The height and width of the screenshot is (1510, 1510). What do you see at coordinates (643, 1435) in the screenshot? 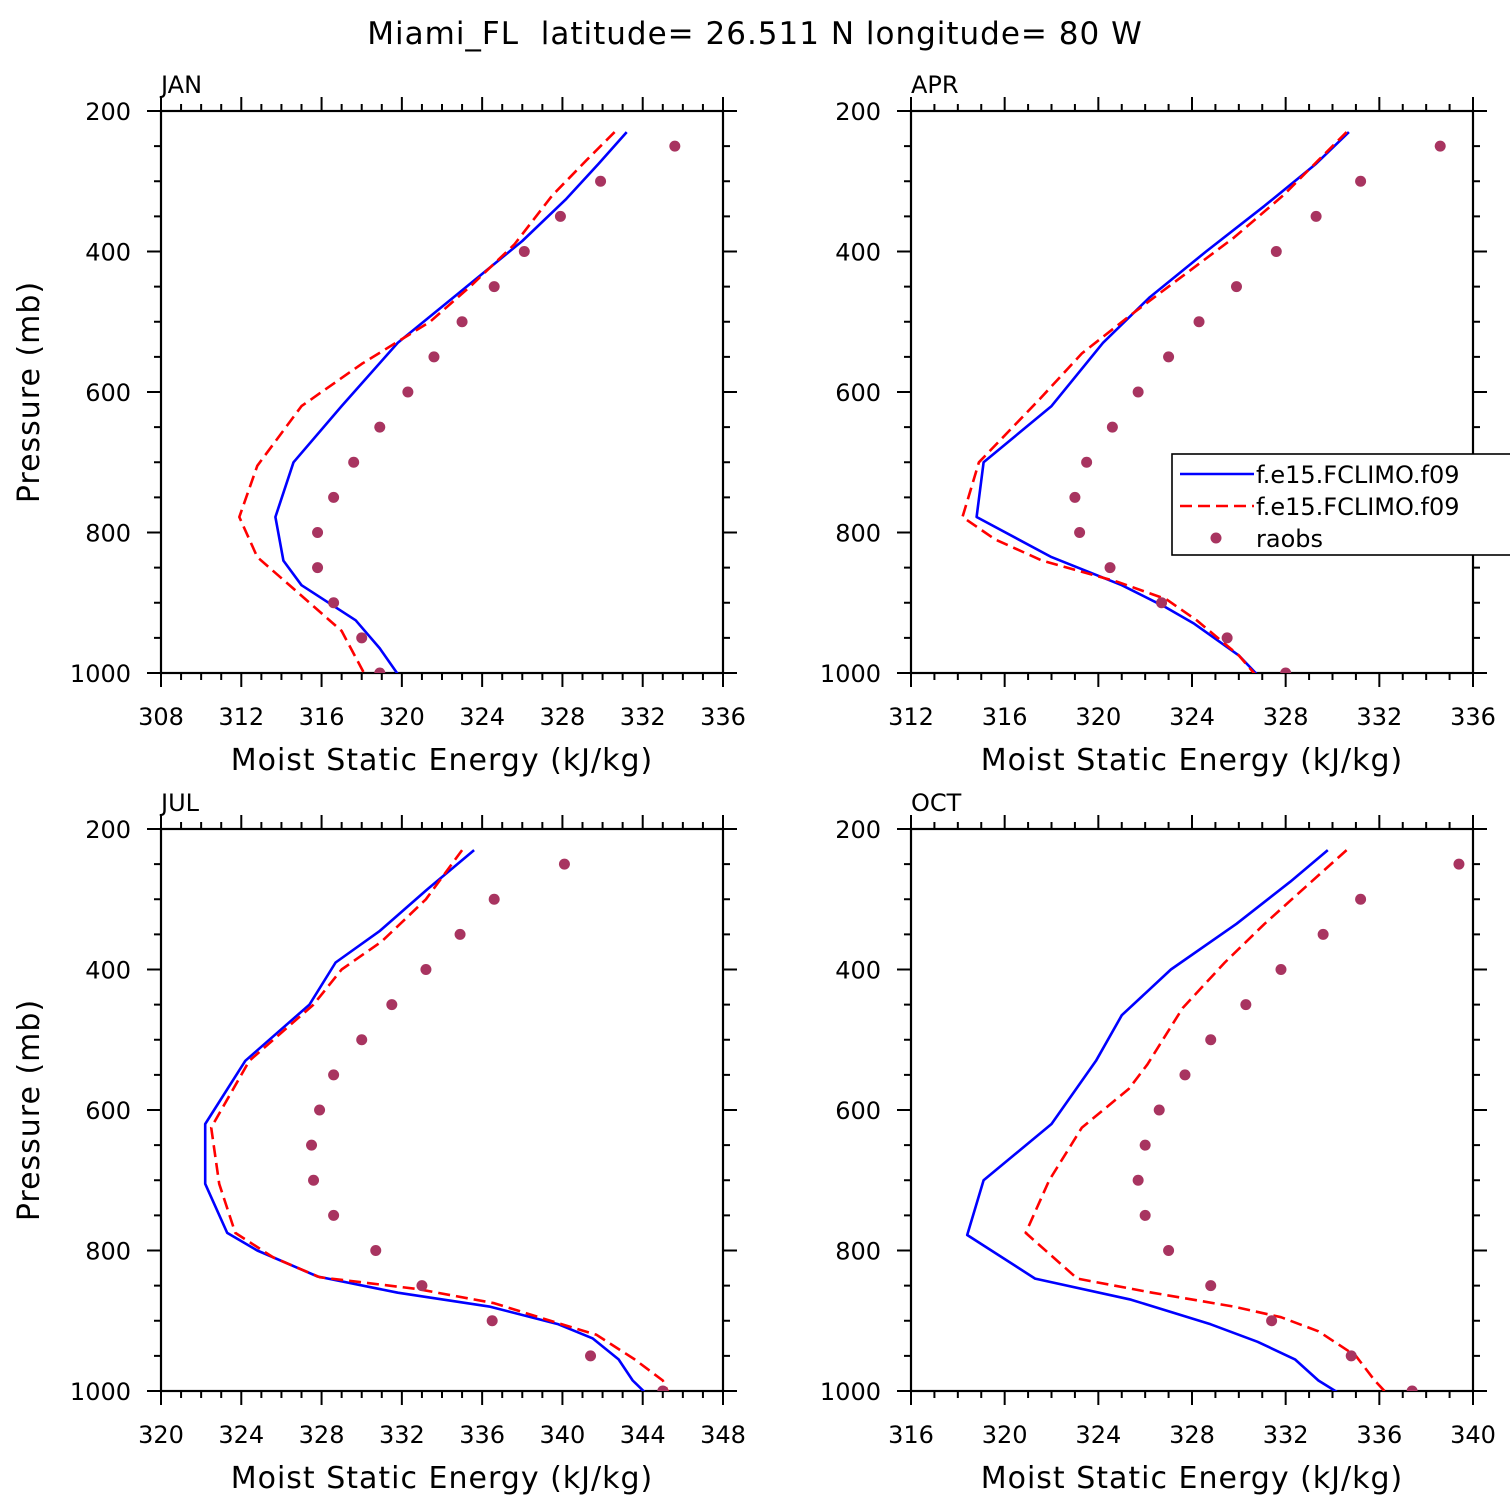
I see `x-tick-label: 344` at bounding box center [643, 1435].